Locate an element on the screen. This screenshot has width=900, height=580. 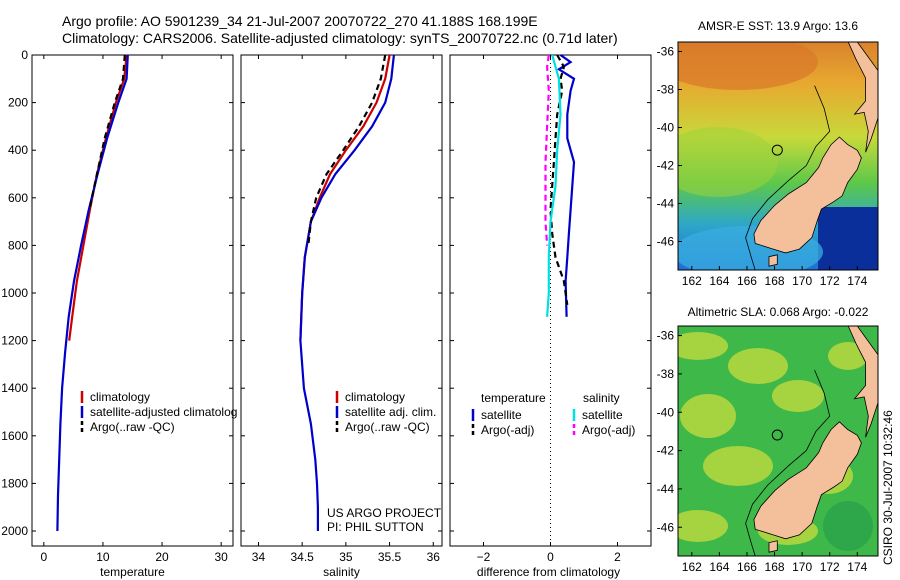
x-tick-label: 0 is located at coordinates (43, 557).